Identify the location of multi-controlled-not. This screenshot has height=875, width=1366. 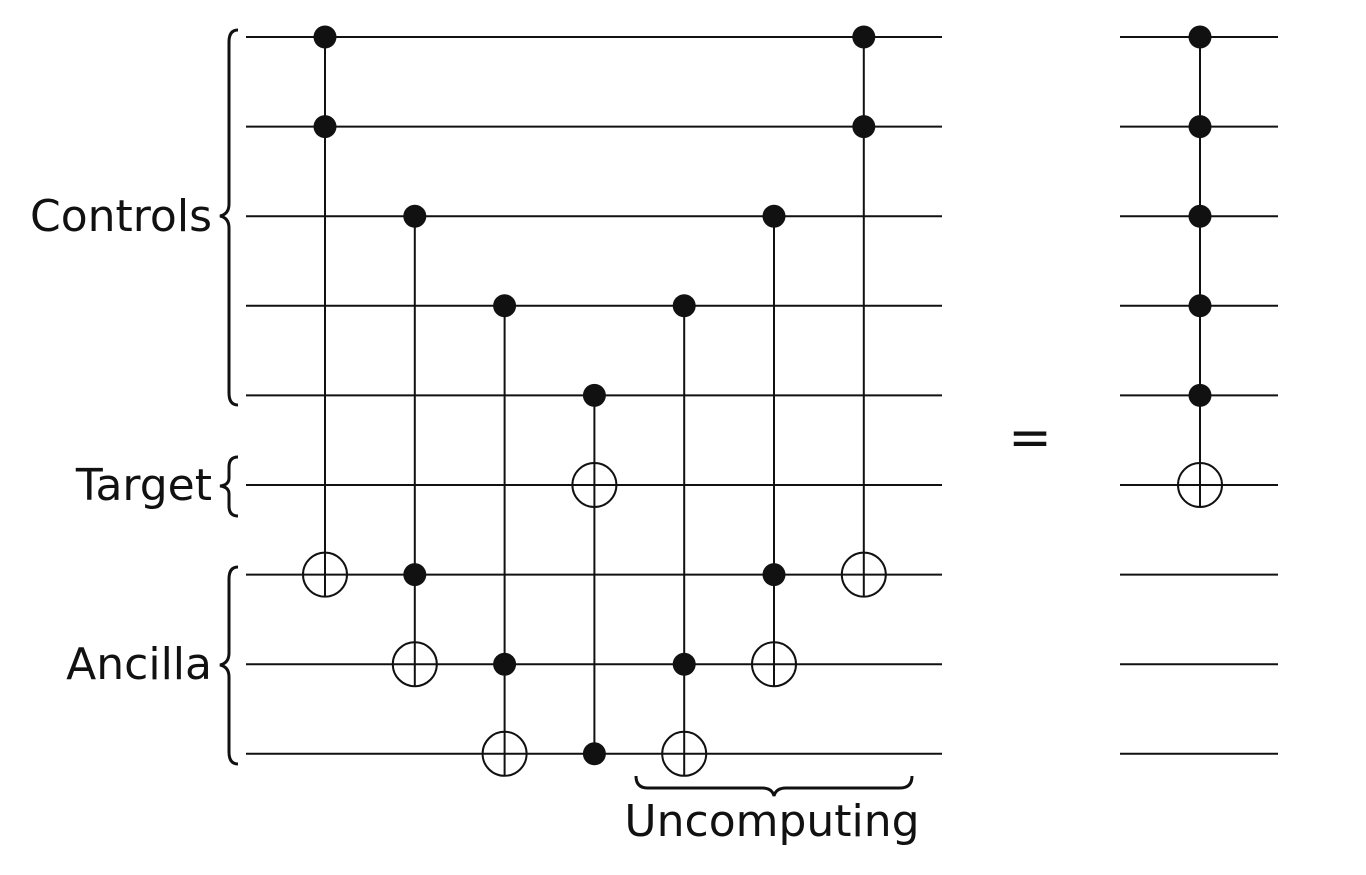
(1200, 266).